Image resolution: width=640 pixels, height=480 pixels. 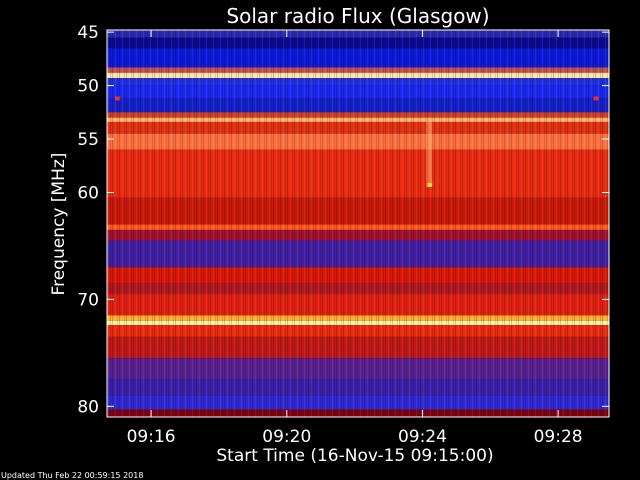 I want to click on x-tick-label-2: 09:24, so click(x=422, y=437).